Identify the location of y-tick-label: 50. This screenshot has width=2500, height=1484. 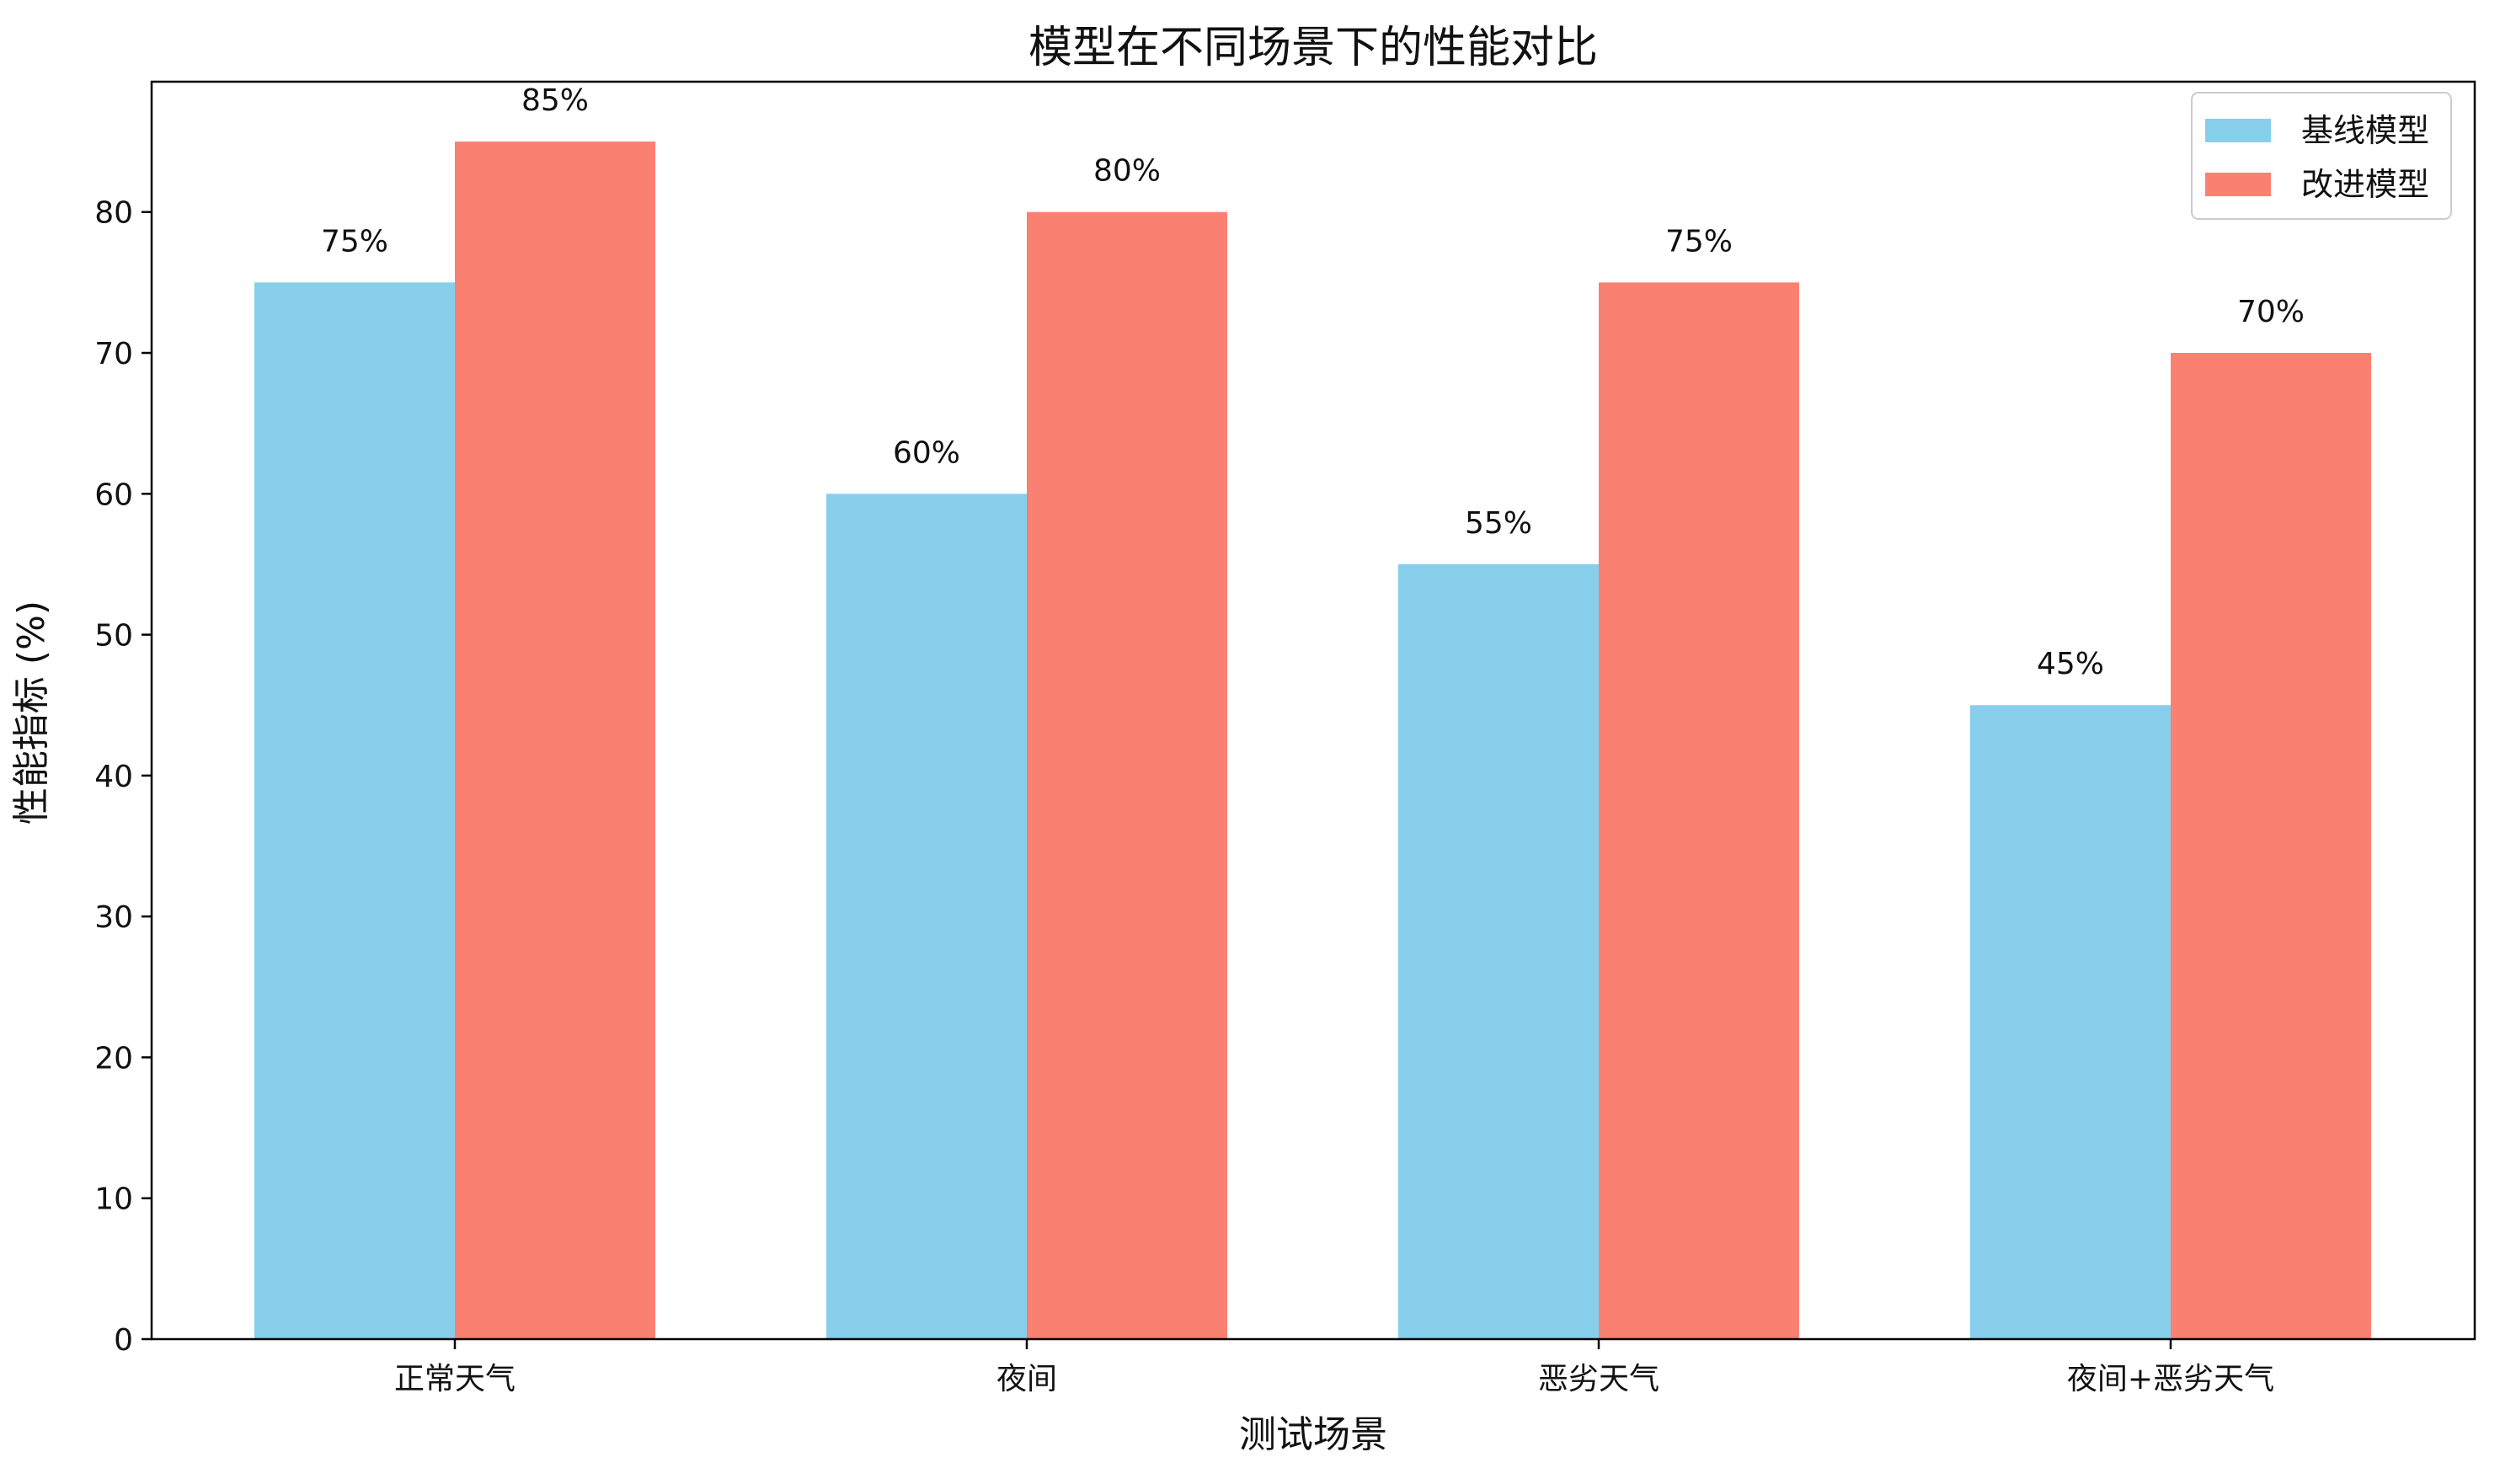
(113, 636).